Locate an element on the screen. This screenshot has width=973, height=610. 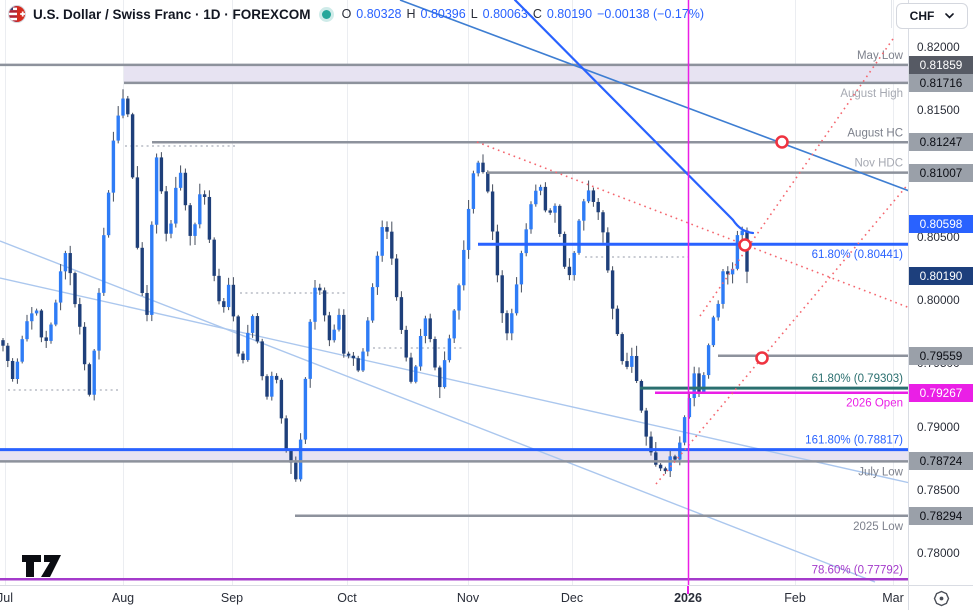
vline-axis-tick is located at coordinates (688, 590).